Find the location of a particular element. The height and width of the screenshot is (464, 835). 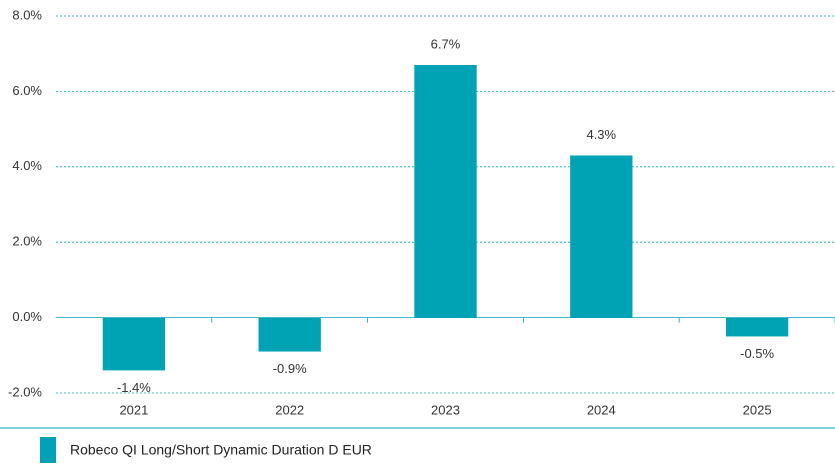

legend-swatch is located at coordinates (48, 450).